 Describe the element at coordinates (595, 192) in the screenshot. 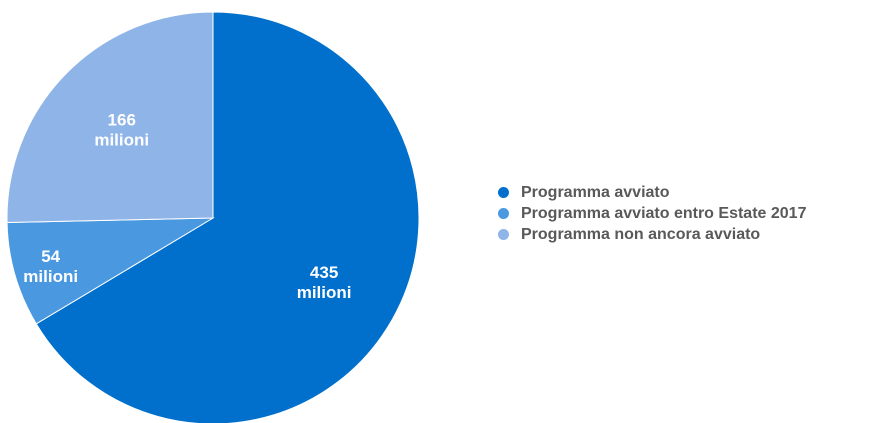

I see `legend-label-programma-avviato: Programma avviato` at that location.